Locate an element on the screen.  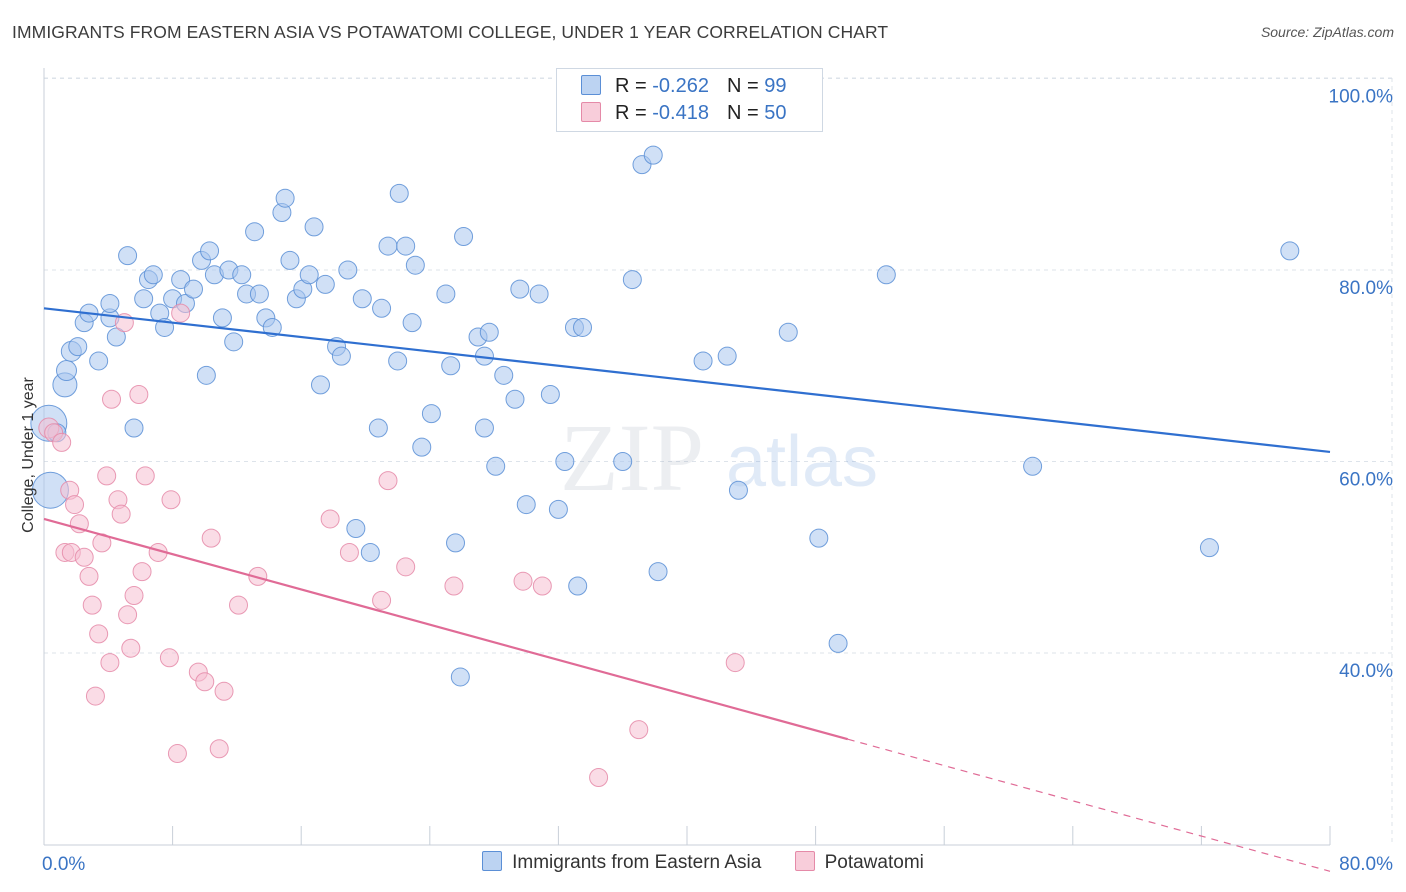
watermark-atlas: atlas is located at coordinates (802, 462).